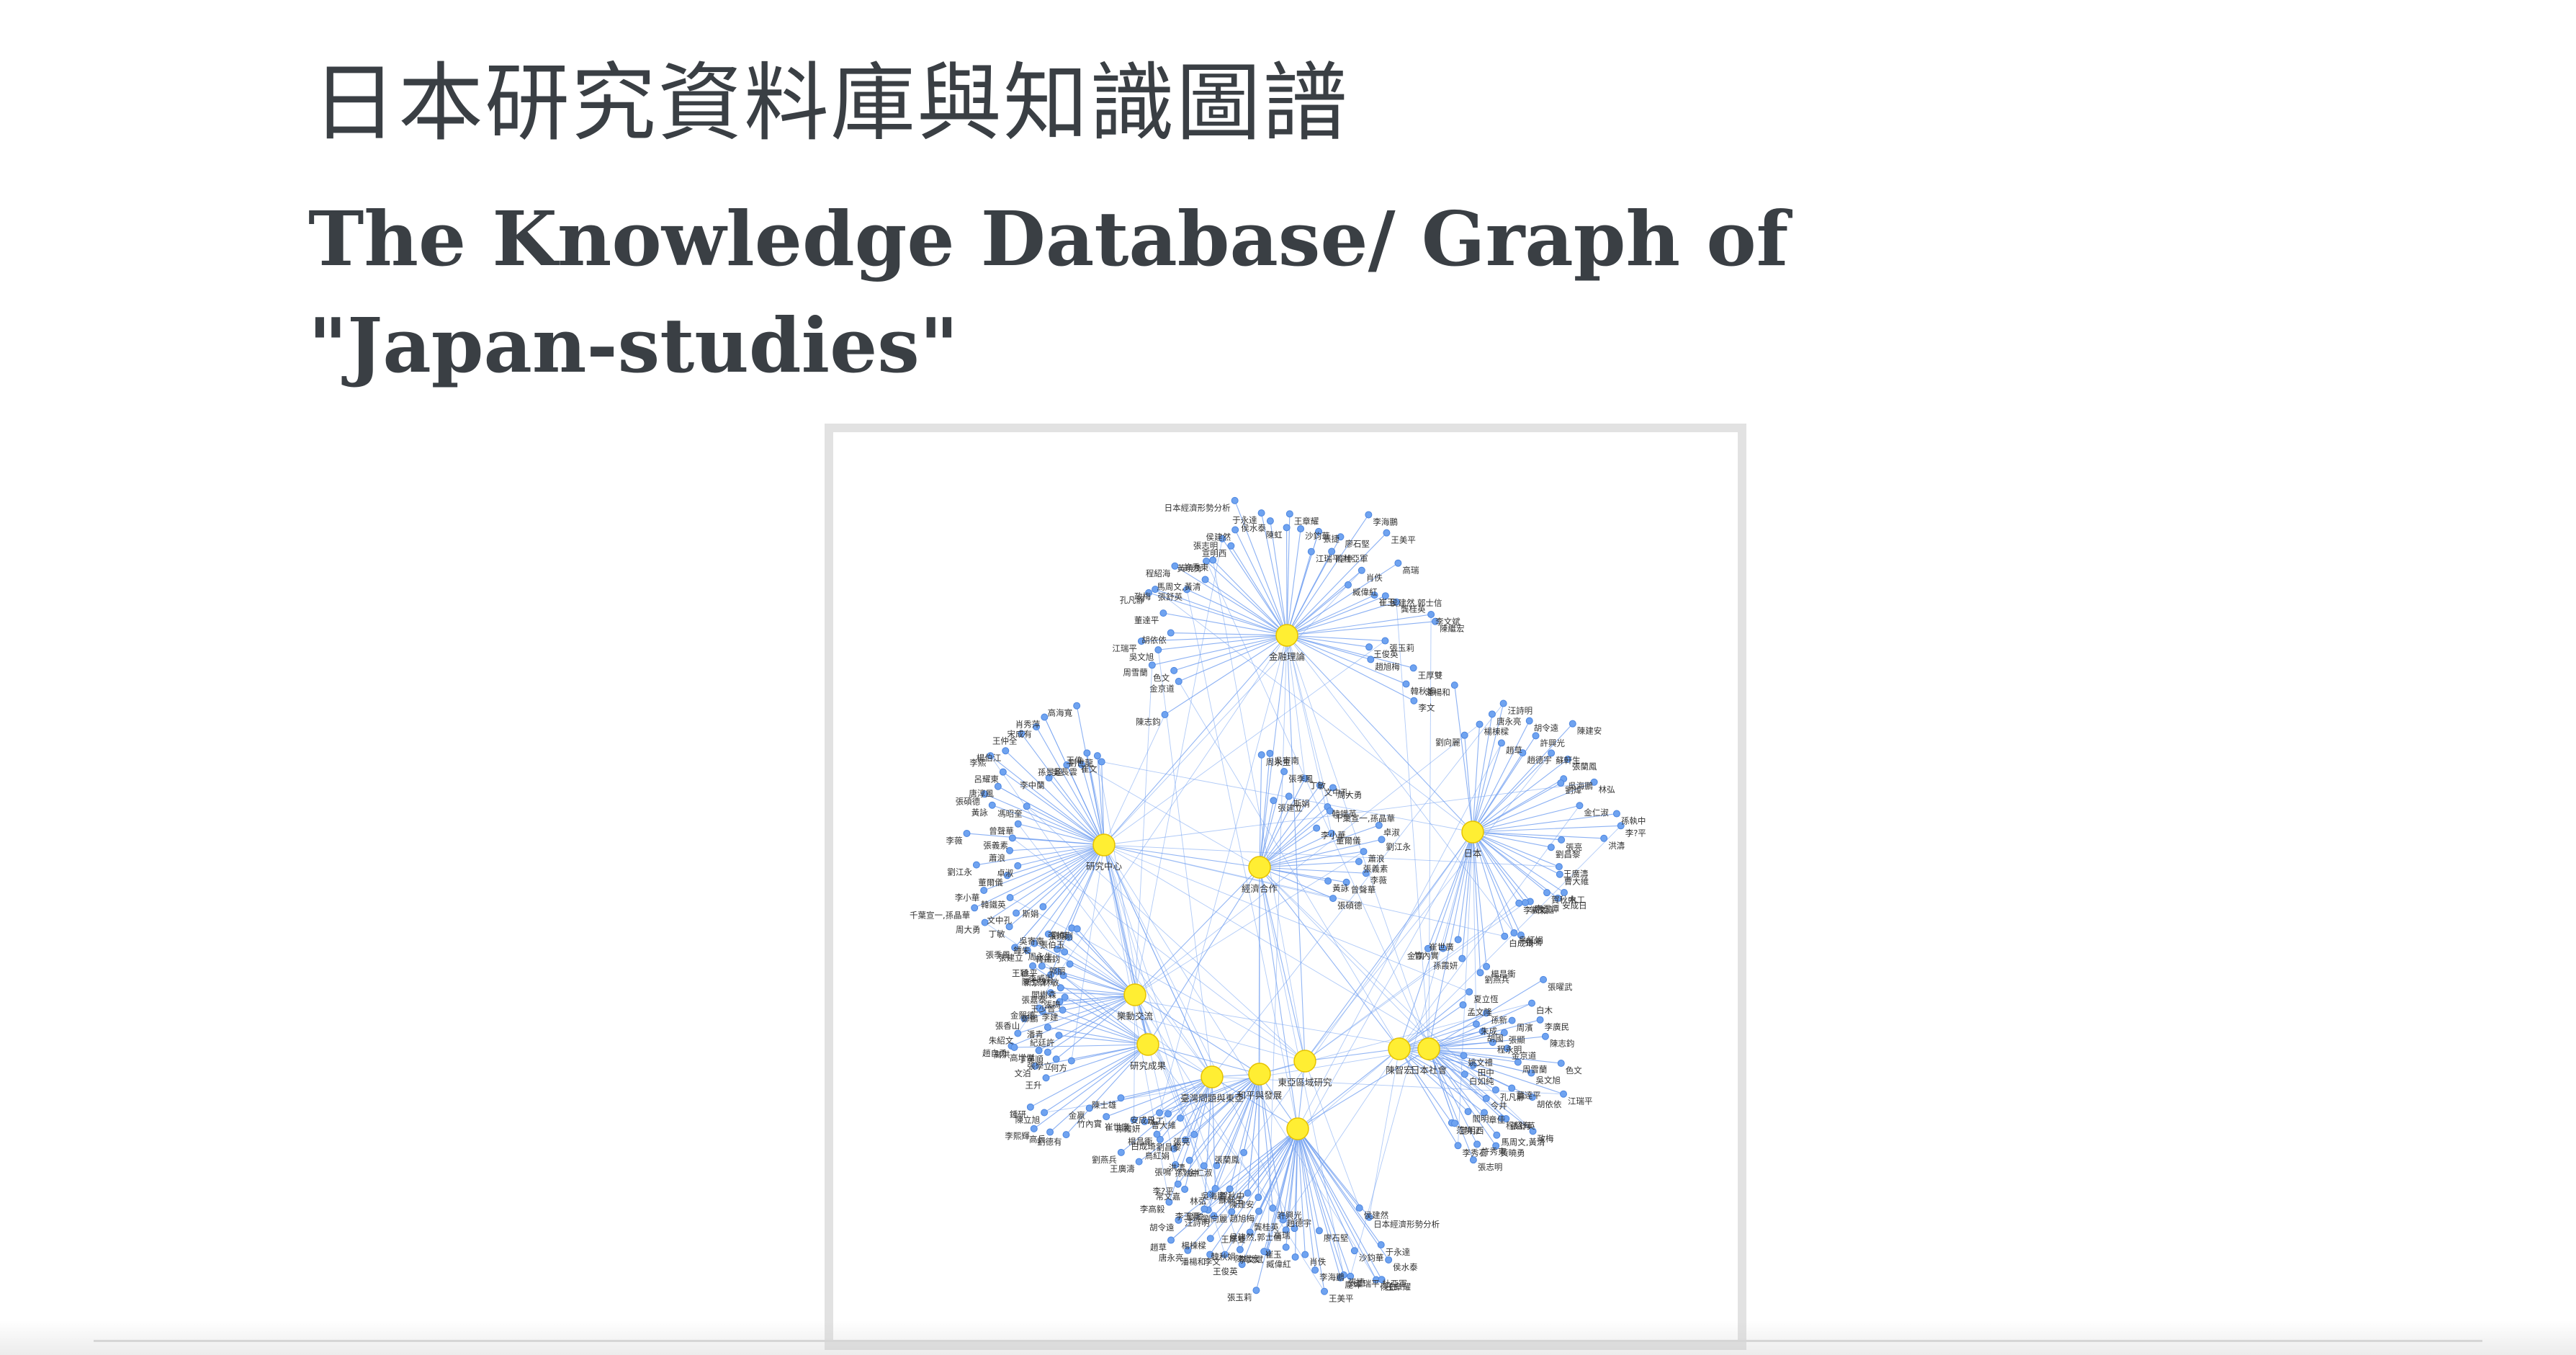 The height and width of the screenshot is (1355, 2576). What do you see at coordinates (1520, 711) in the screenshot?
I see `leaf-label: 汪詩明` at bounding box center [1520, 711].